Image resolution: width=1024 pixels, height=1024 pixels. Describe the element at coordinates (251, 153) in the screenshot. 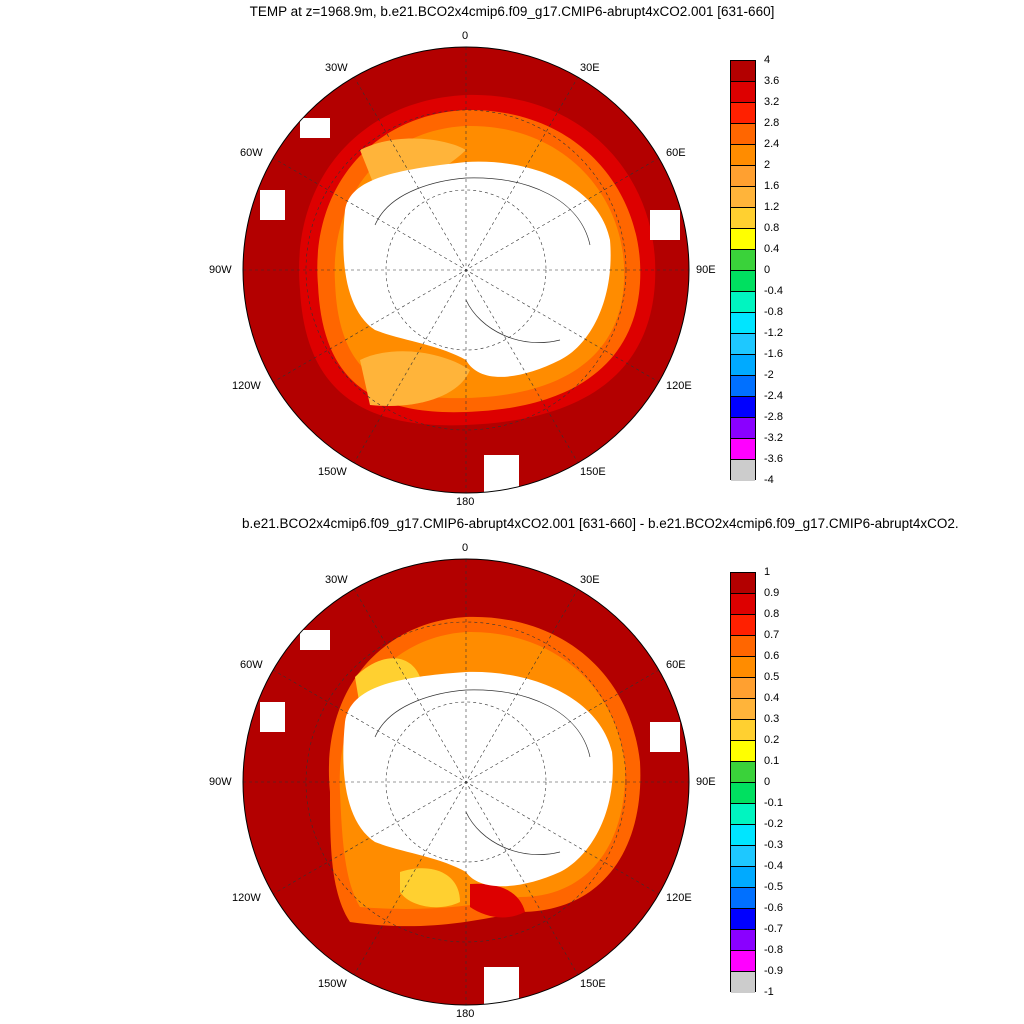

I see `top-lon-label-60w: 60W` at that location.